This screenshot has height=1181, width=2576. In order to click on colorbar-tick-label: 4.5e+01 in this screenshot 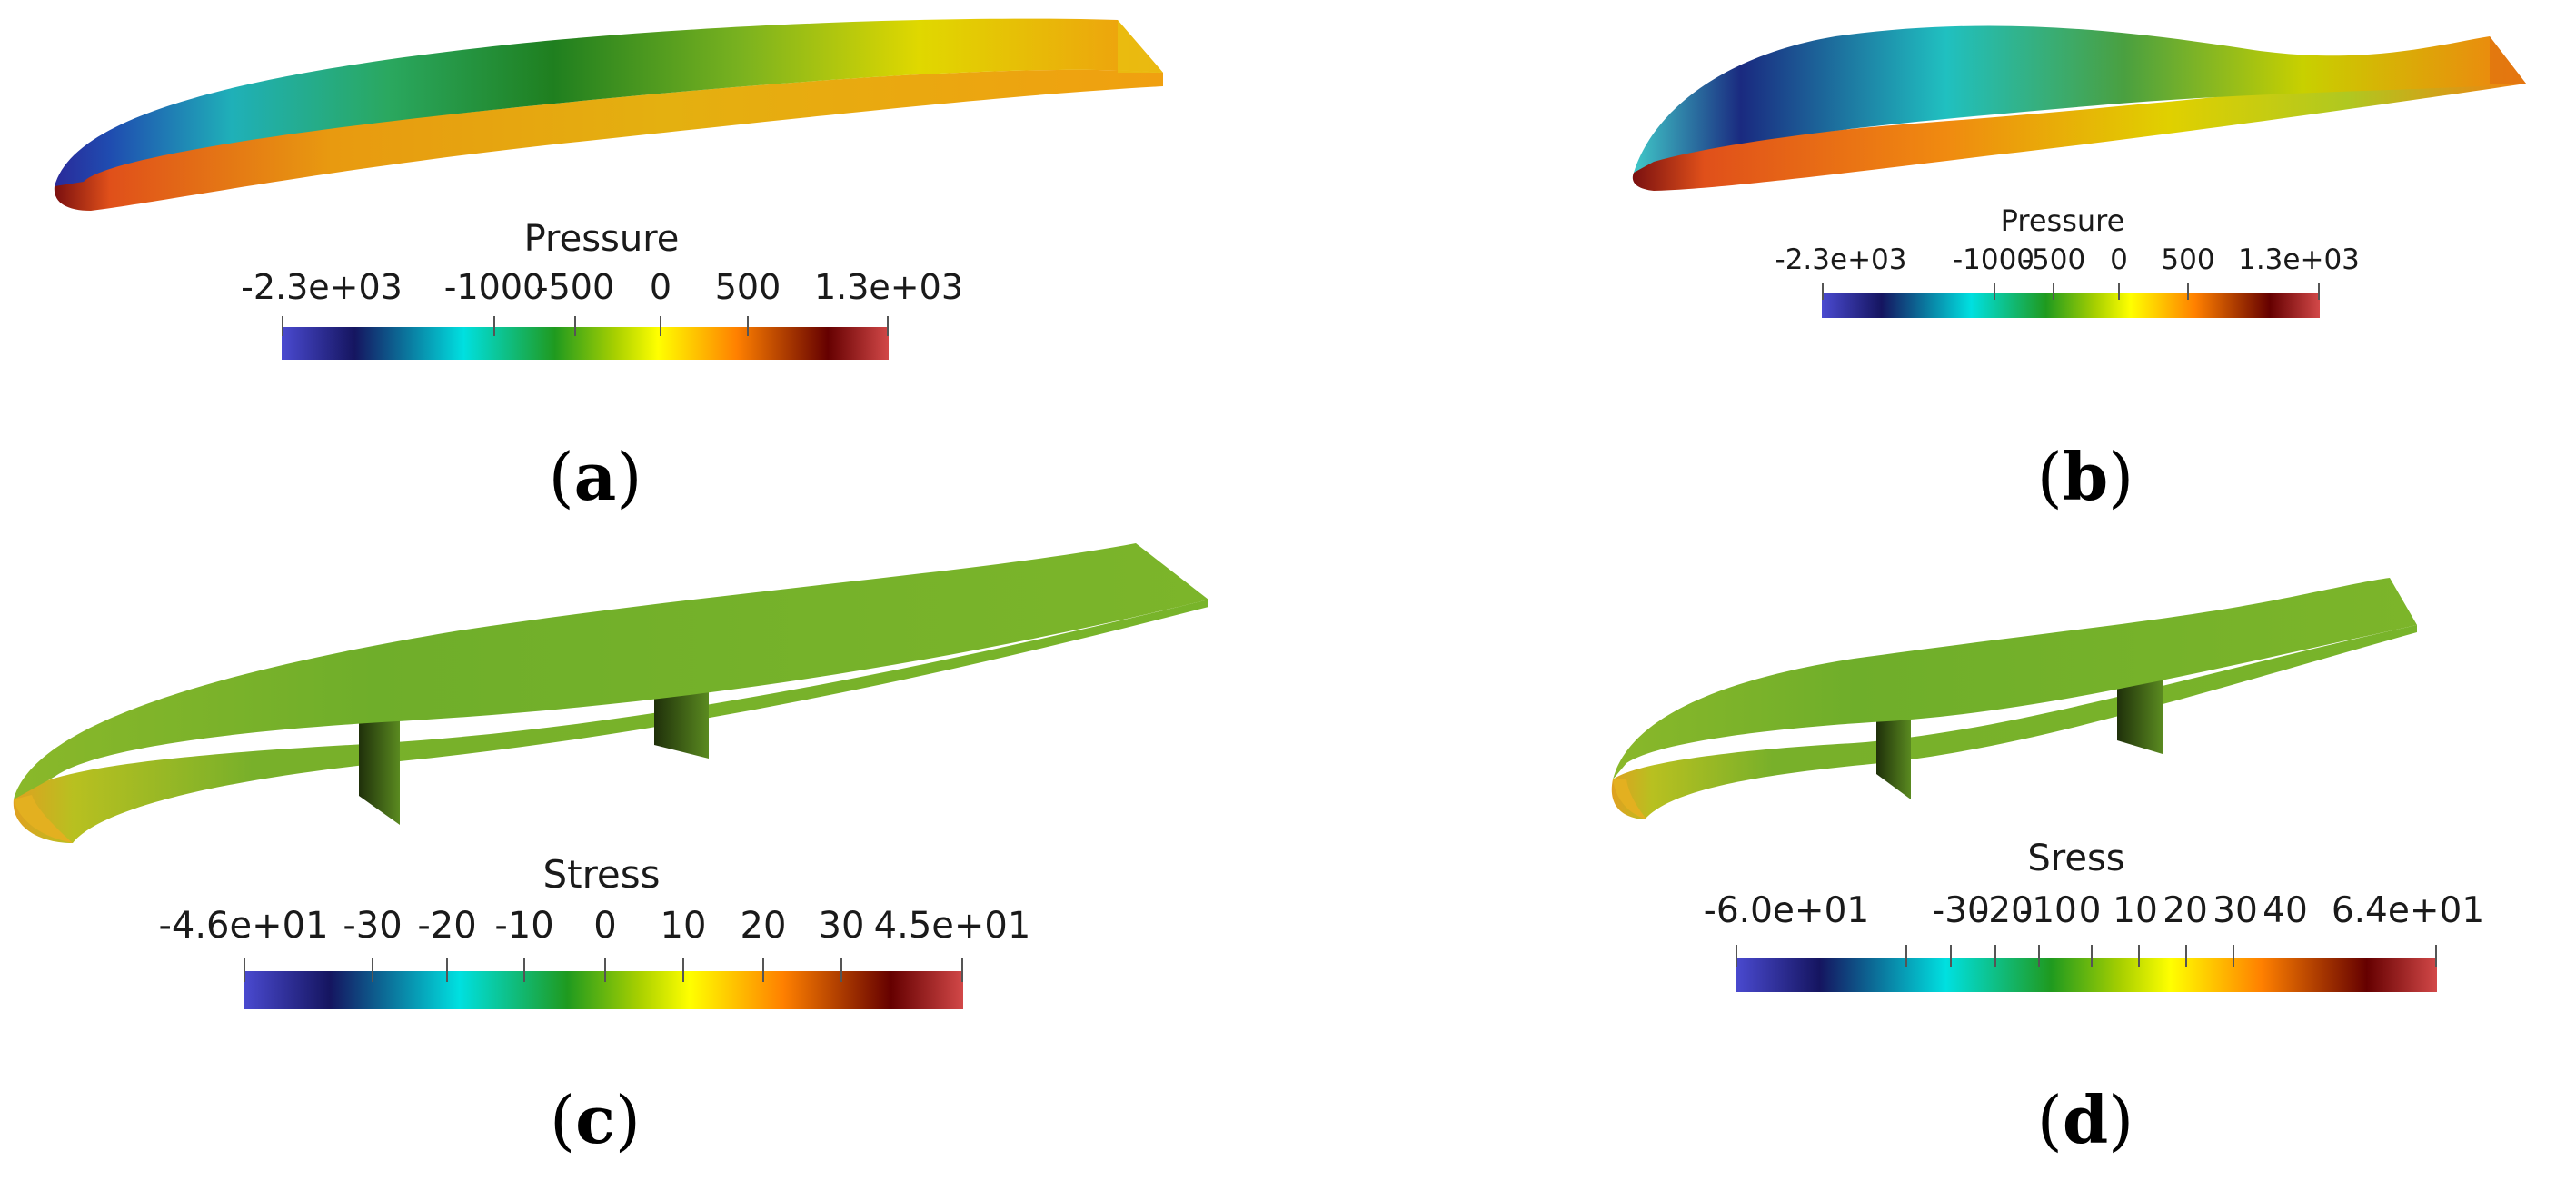, I will do `click(952, 926)`.